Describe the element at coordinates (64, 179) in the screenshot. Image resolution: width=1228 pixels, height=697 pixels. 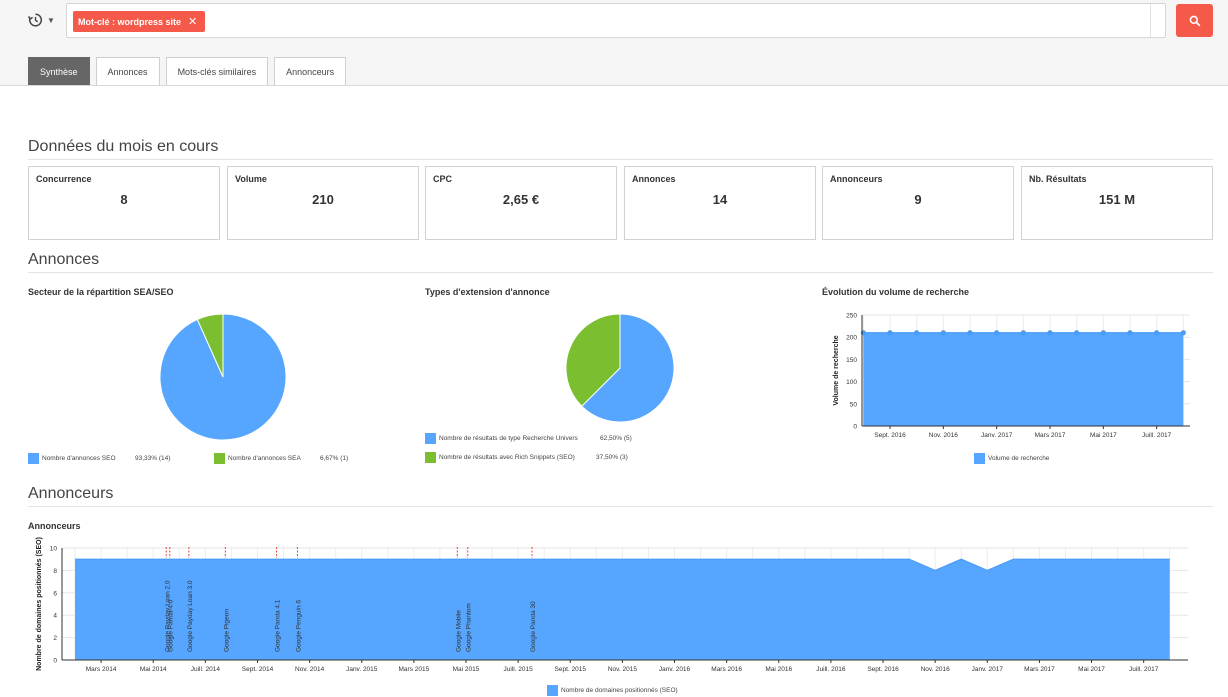
I see `kpi-label: Concurrence` at that location.